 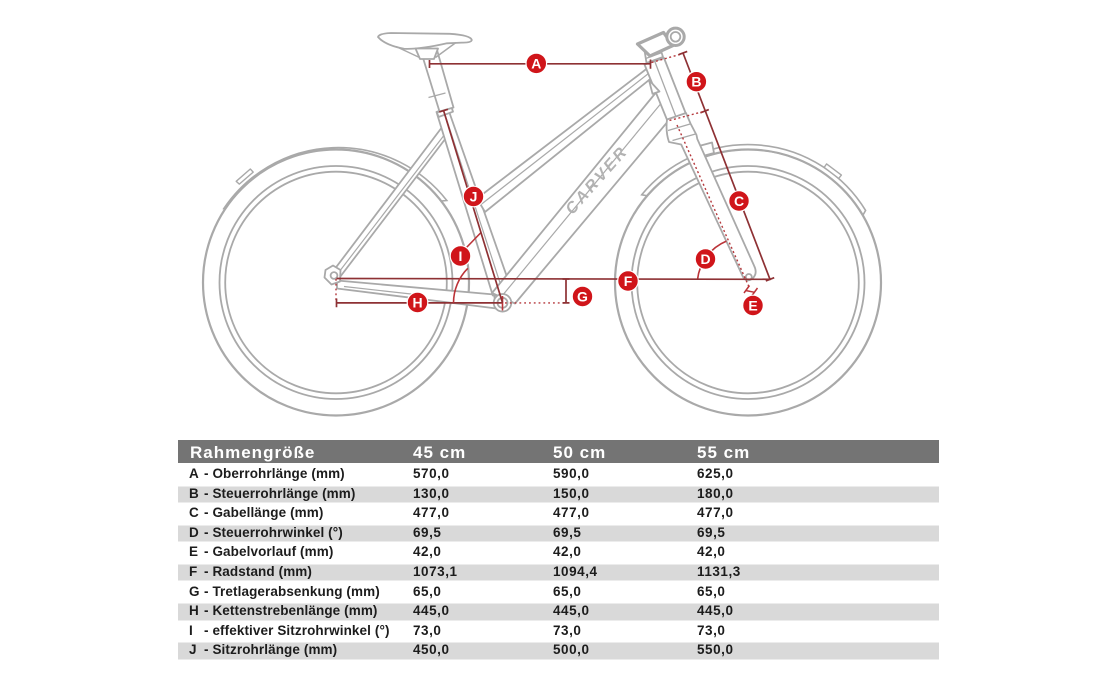 What do you see at coordinates (582, 296) in the screenshot?
I see `svg-text: G` at bounding box center [582, 296].